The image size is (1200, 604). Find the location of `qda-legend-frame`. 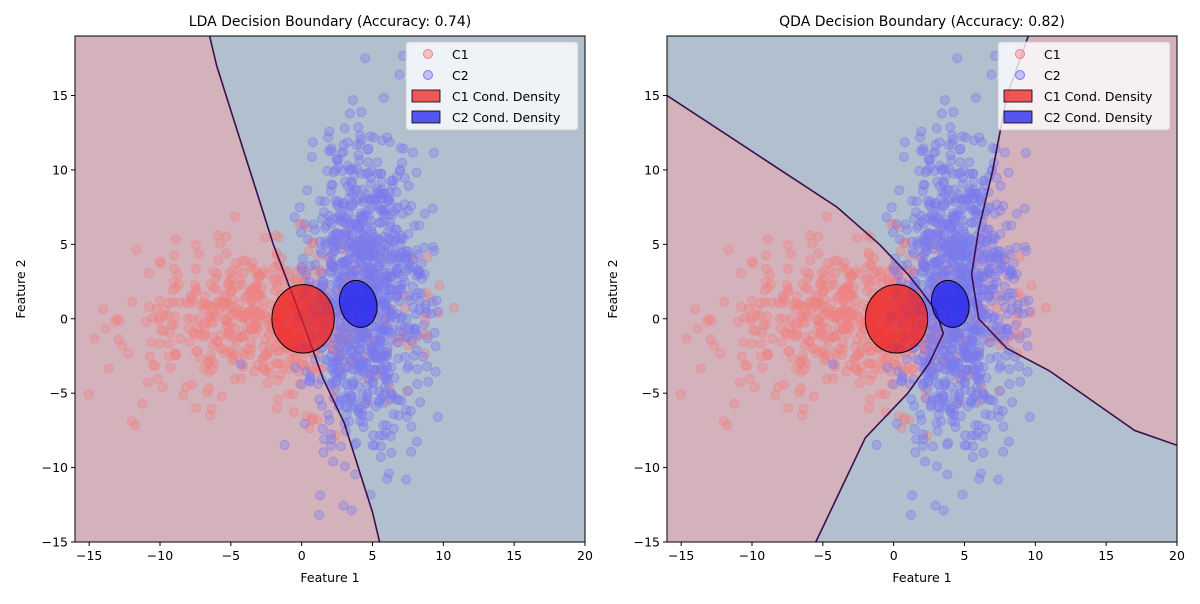

qda-legend-frame is located at coordinates (1084, 86).